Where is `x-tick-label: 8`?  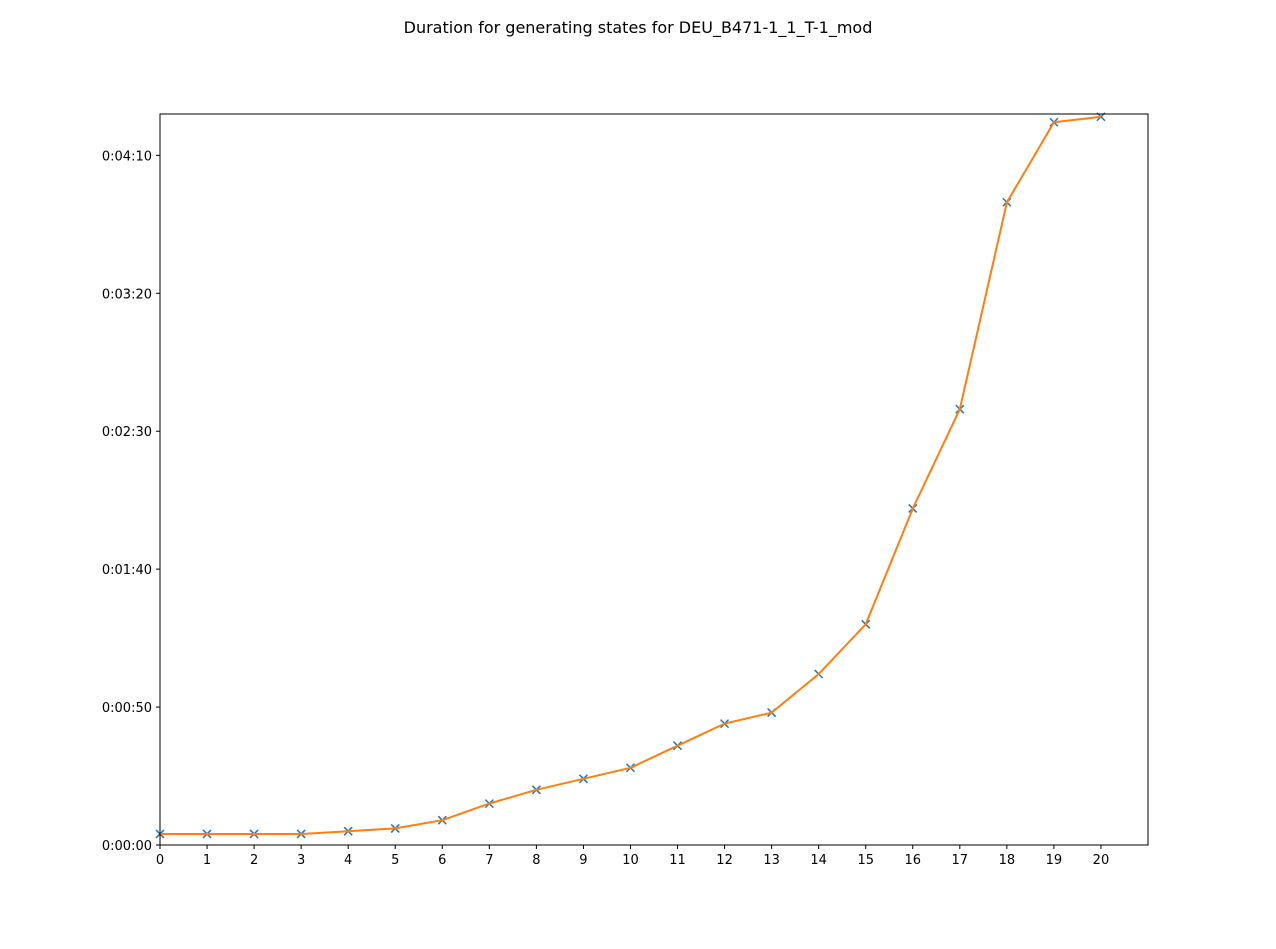
x-tick-label: 8 is located at coordinates (536, 860).